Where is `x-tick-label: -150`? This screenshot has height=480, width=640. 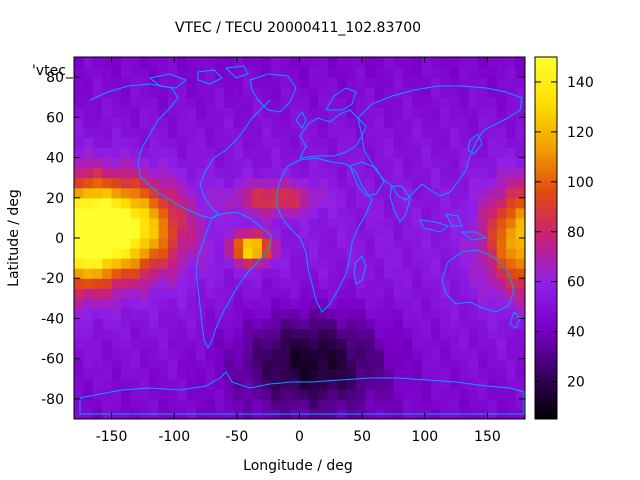
x-tick-label: -150 is located at coordinates (112, 437).